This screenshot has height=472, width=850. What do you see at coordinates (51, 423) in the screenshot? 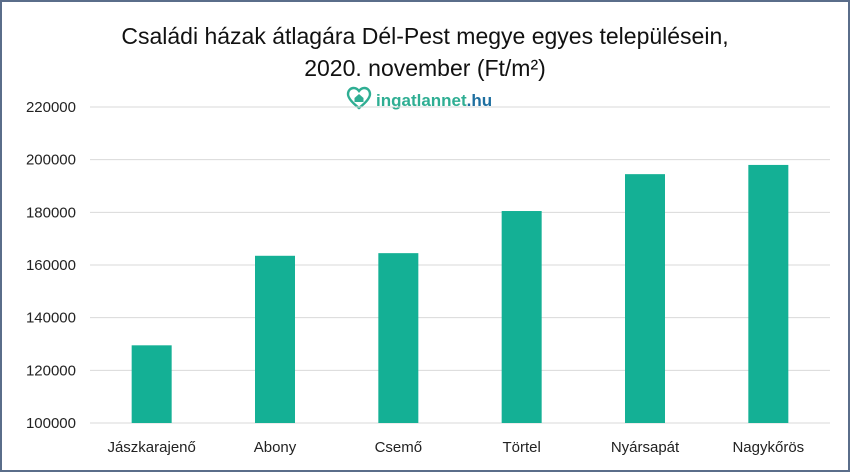
I see `y-tick-label: 100000` at bounding box center [51, 423].